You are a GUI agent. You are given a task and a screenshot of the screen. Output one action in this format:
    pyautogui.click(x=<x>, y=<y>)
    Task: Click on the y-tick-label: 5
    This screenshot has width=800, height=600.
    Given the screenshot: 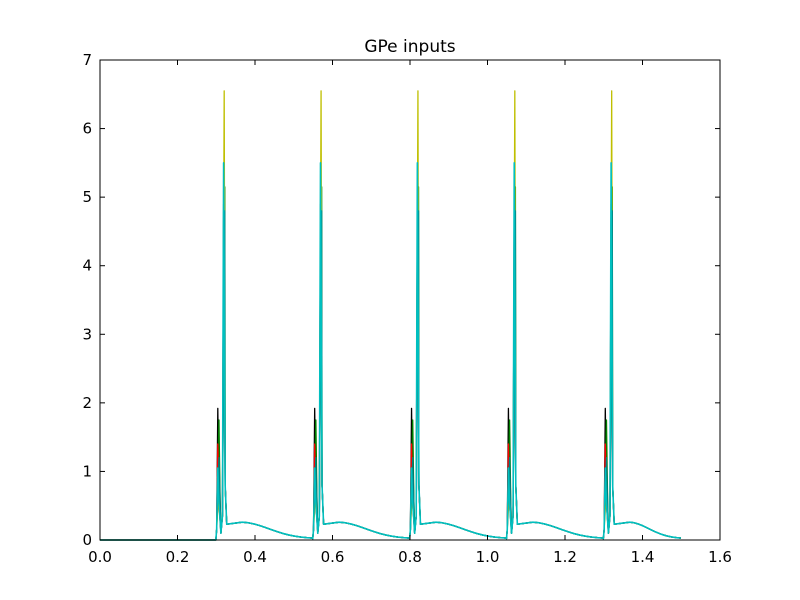 What is the action you would take?
    pyautogui.click(x=87, y=197)
    